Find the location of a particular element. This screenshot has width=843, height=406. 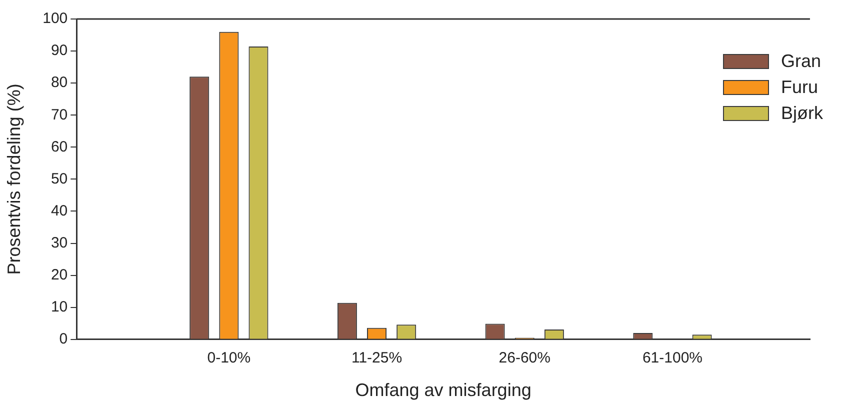

x-tick-label: 11-25% is located at coordinates (376, 358).